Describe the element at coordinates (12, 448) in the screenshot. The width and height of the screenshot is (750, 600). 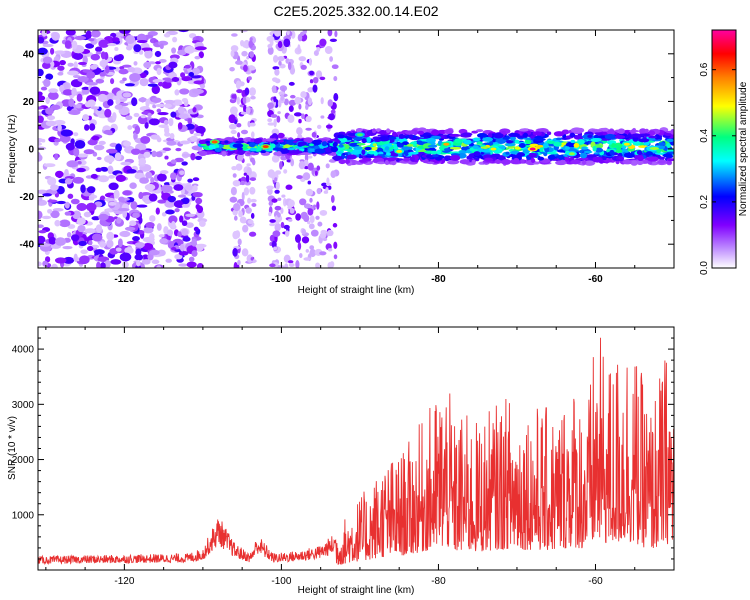
I see `snr-ylabel: SNR (10 * v/v)` at that location.